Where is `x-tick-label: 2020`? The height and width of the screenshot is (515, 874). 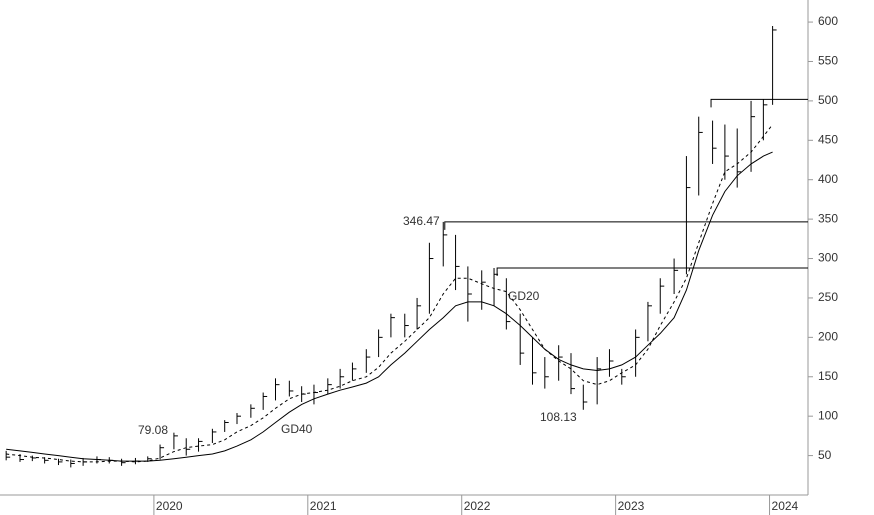 x-tick-label: 2020 is located at coordinates (169, 506).